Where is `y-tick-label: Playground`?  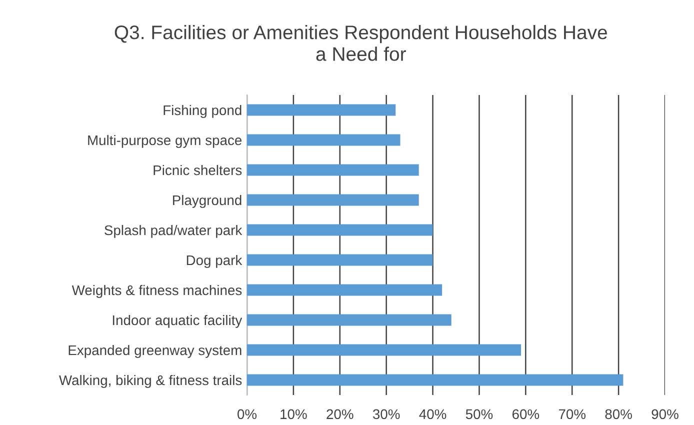
y-tick-label: Playground is located at coordinates (207, 201).